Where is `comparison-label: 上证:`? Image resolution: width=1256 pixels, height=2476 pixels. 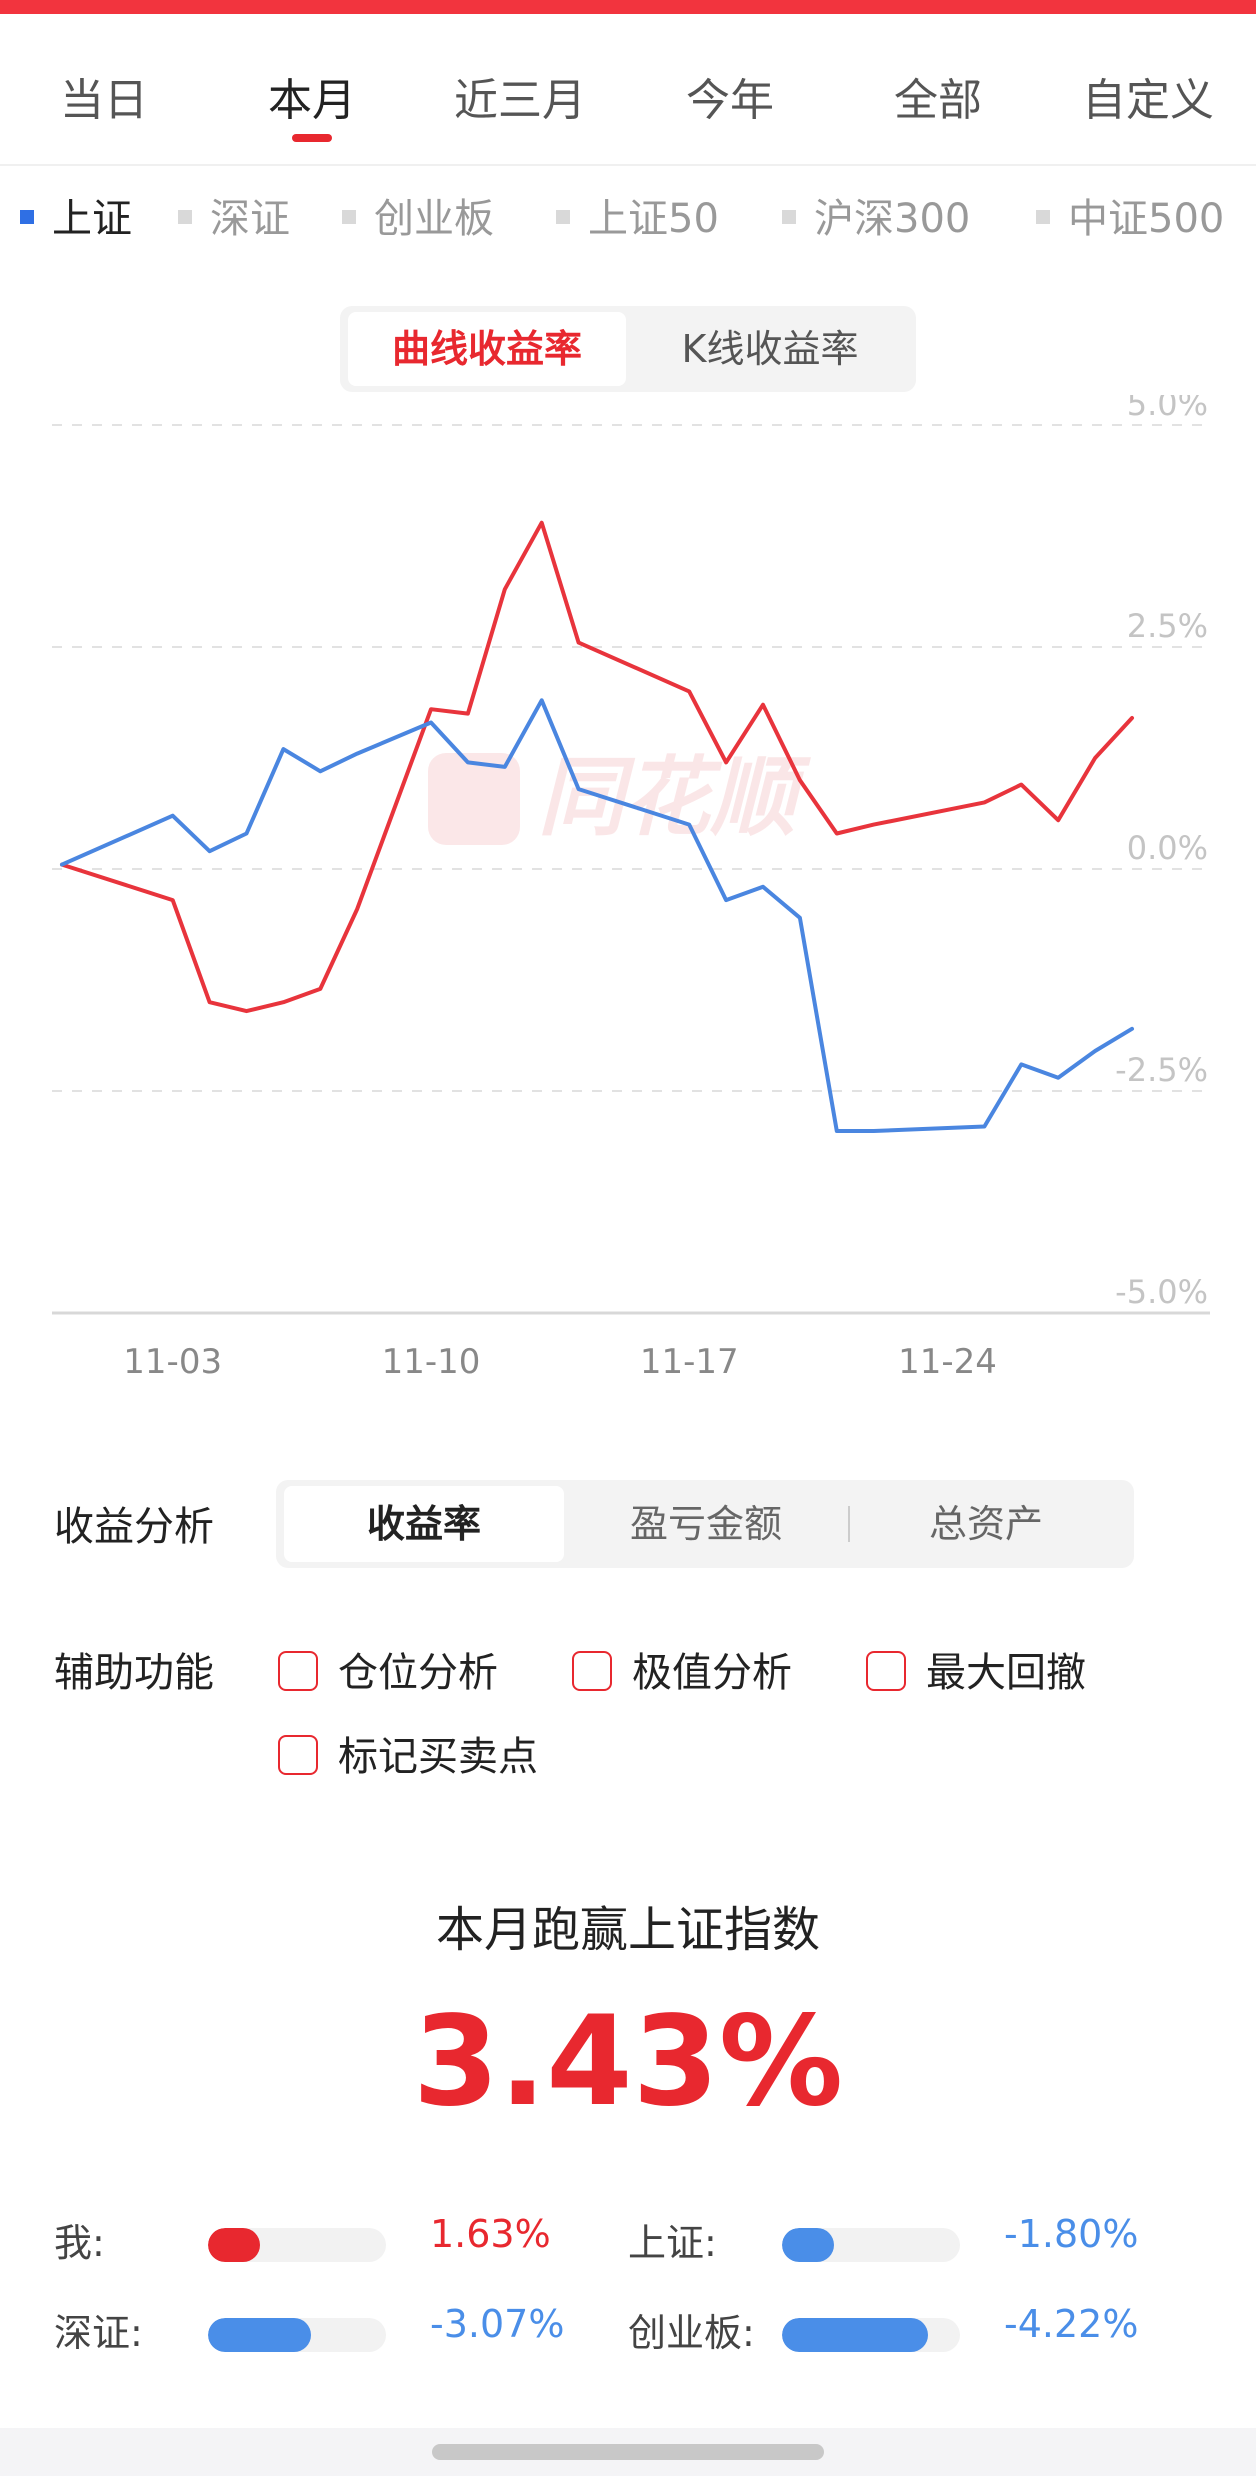 comparison-label: 上证: is located at coordinates (672, 2243).